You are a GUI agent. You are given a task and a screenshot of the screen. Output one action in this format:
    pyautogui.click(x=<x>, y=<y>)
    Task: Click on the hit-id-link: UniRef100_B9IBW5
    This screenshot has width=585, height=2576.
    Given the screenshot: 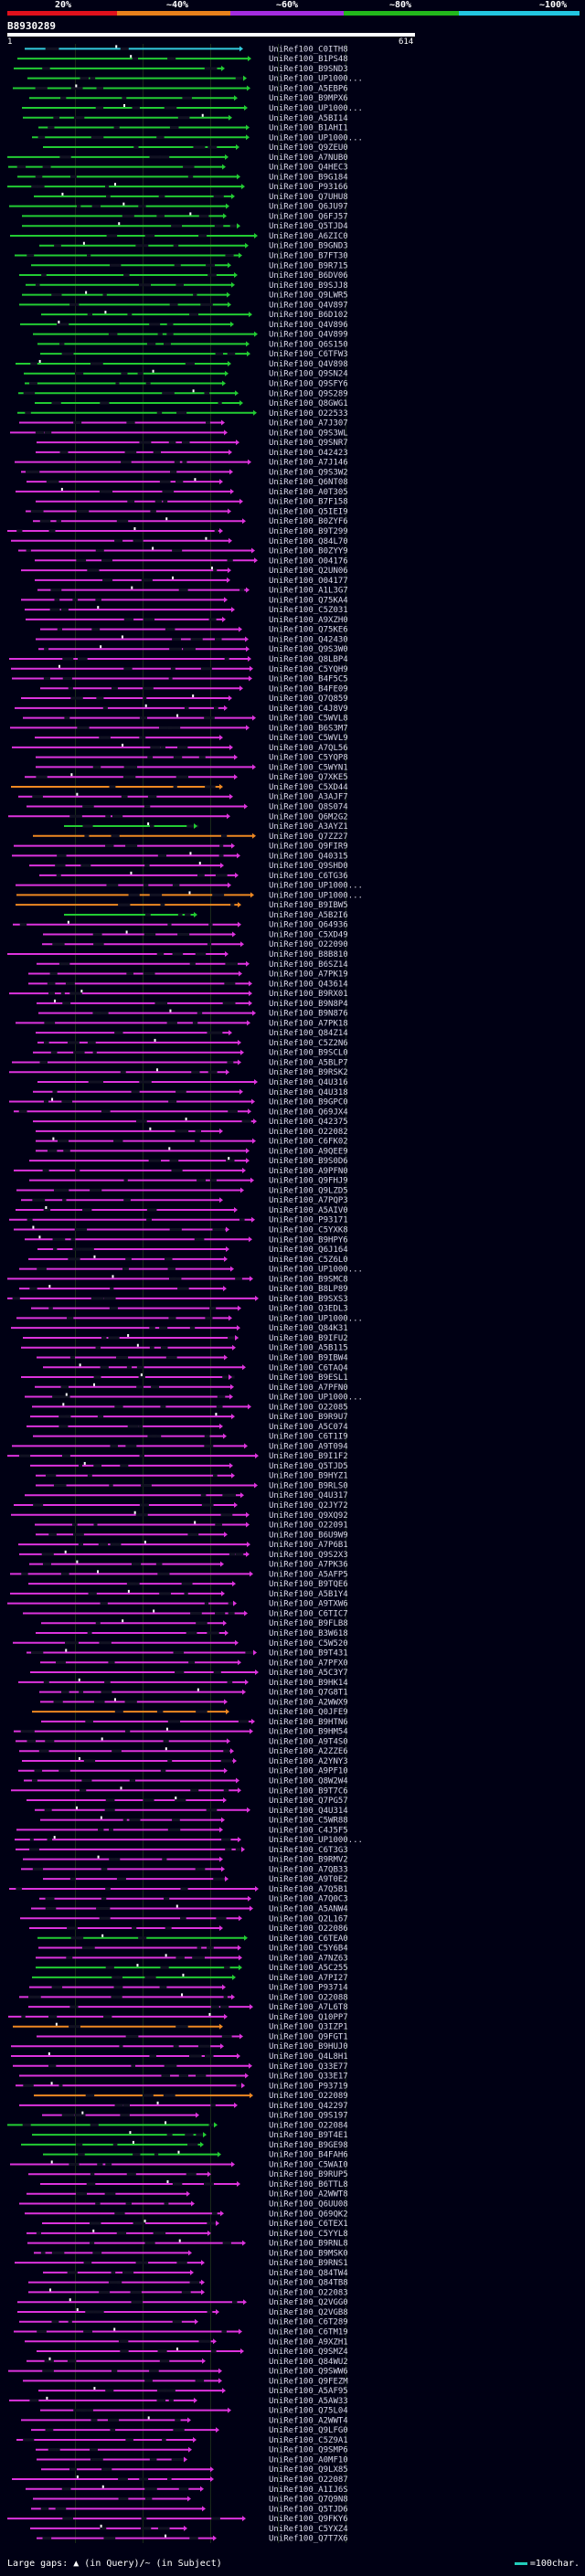 What is the action you would take?
    pyautogui.click(x=309, y=905)
    